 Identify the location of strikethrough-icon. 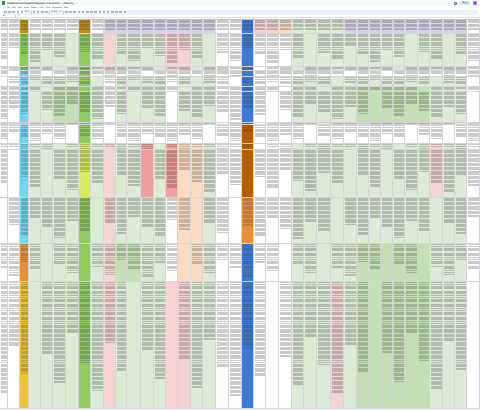
(74, 12).